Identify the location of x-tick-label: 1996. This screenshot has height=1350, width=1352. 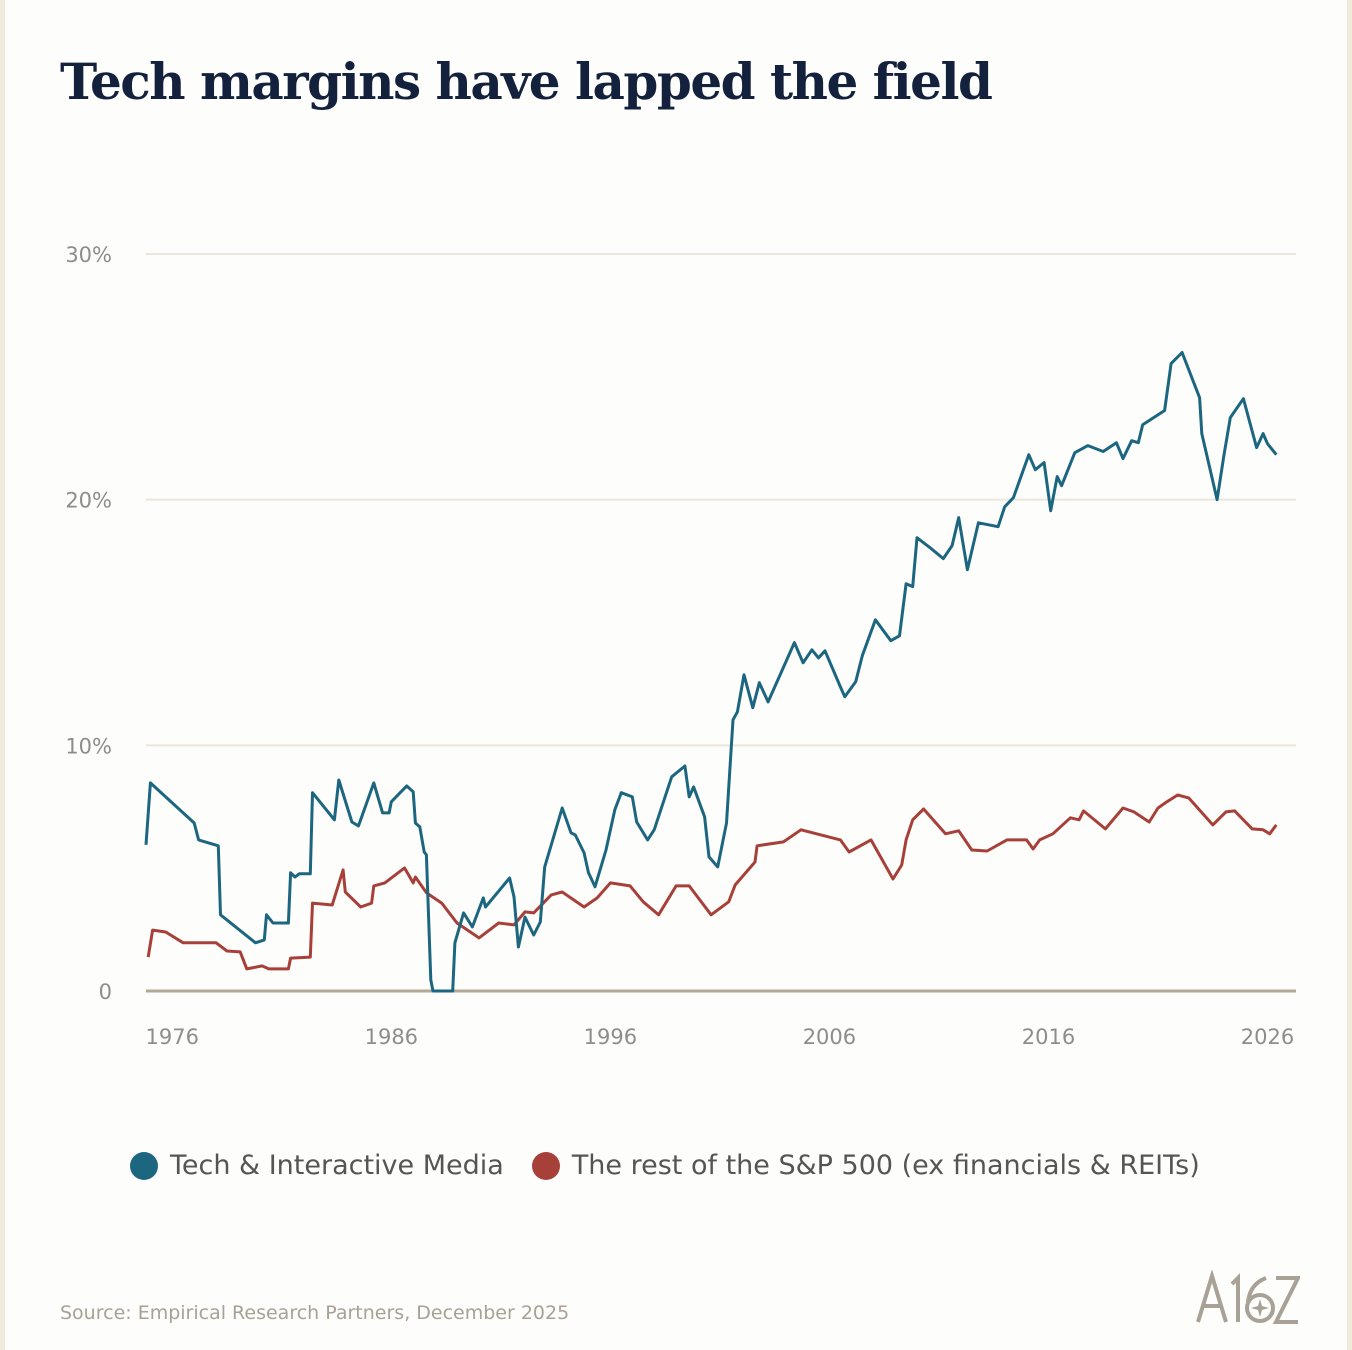
(610, 1037).